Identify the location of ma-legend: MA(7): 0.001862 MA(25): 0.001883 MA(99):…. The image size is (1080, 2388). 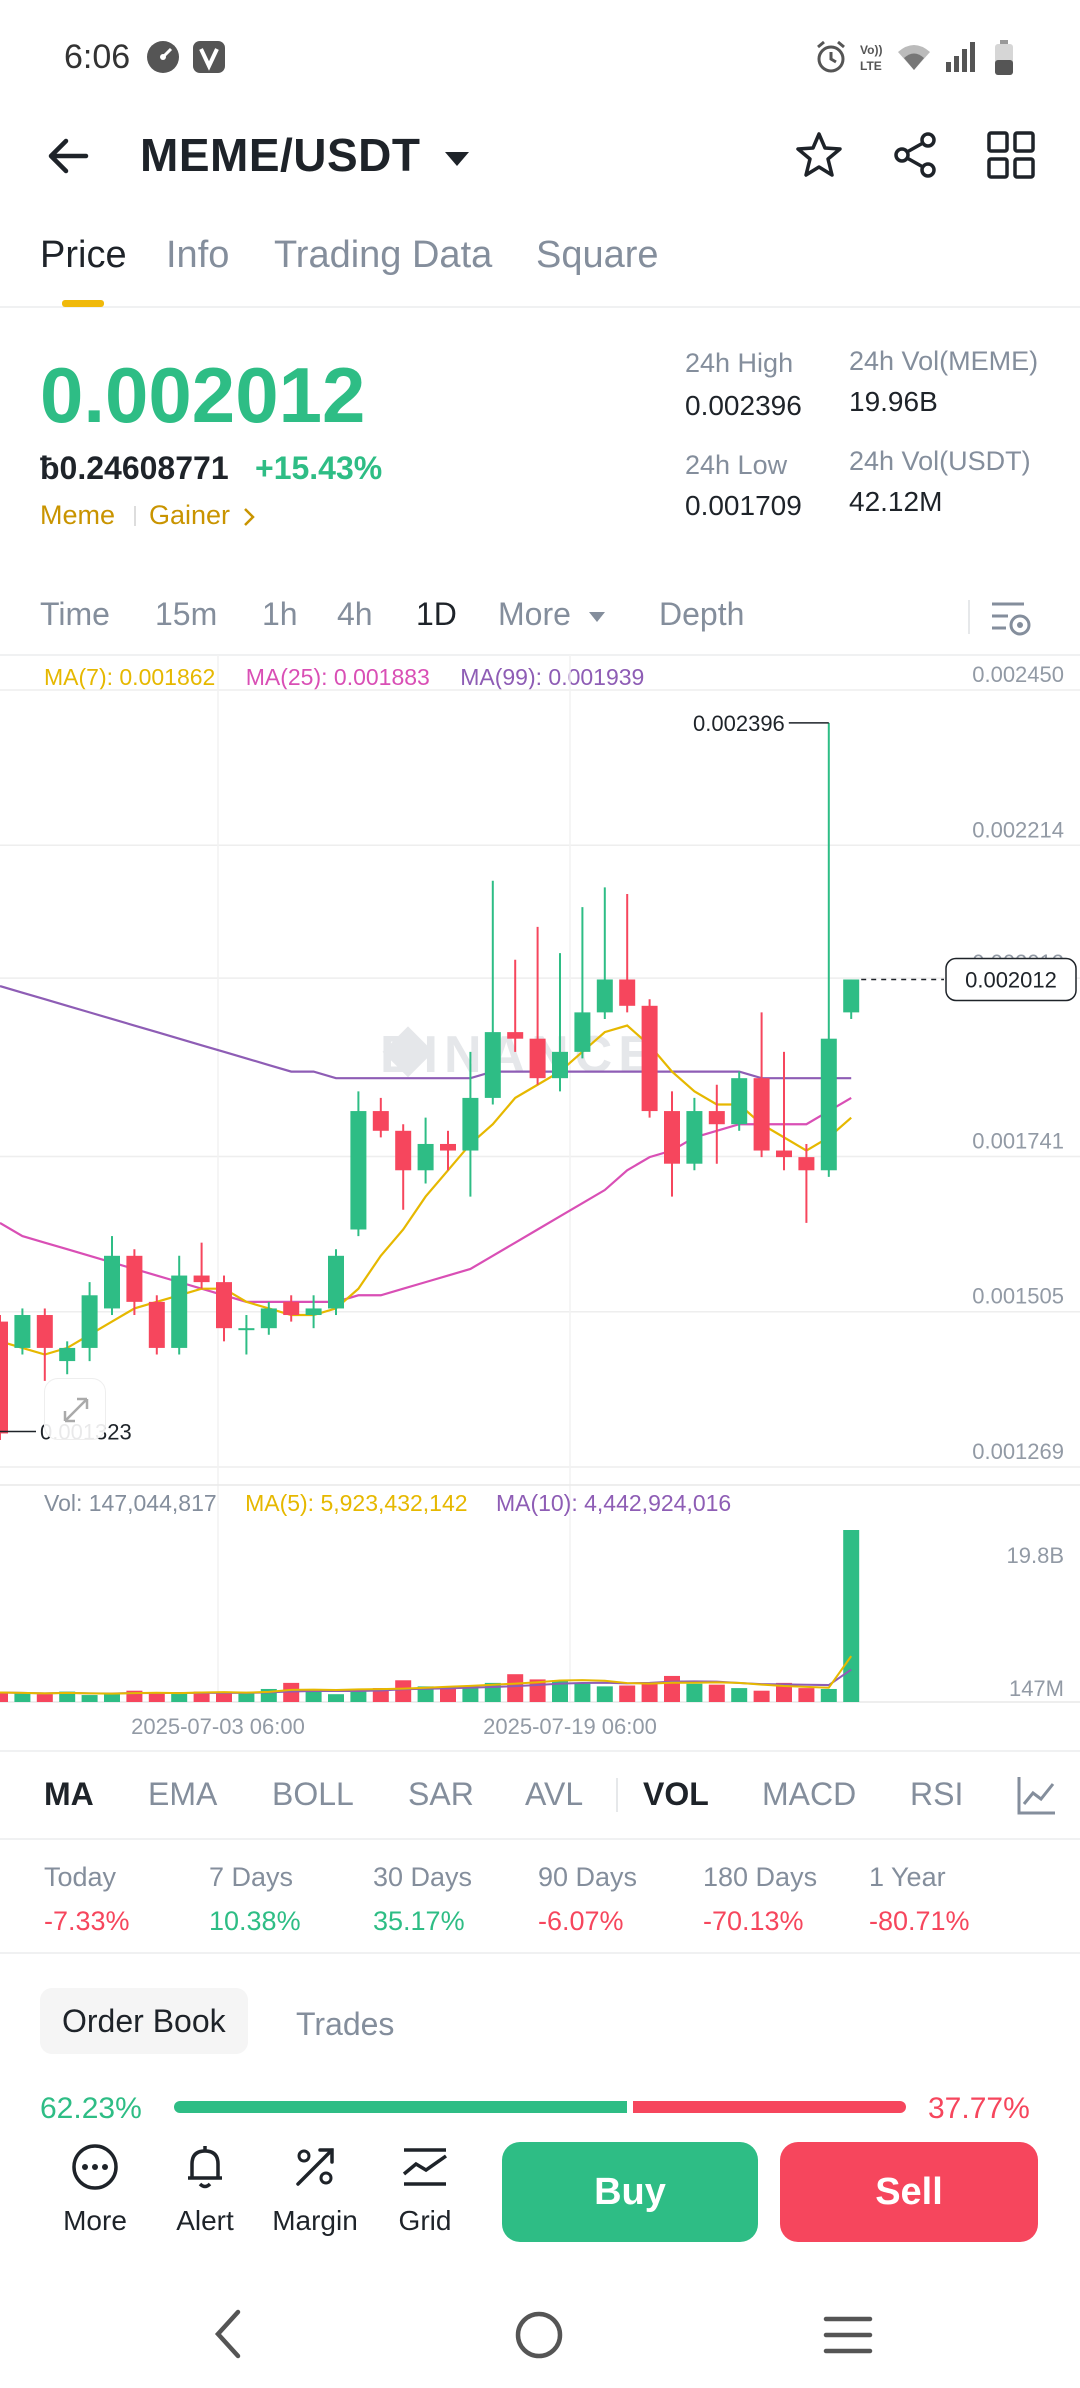
(344, 677).